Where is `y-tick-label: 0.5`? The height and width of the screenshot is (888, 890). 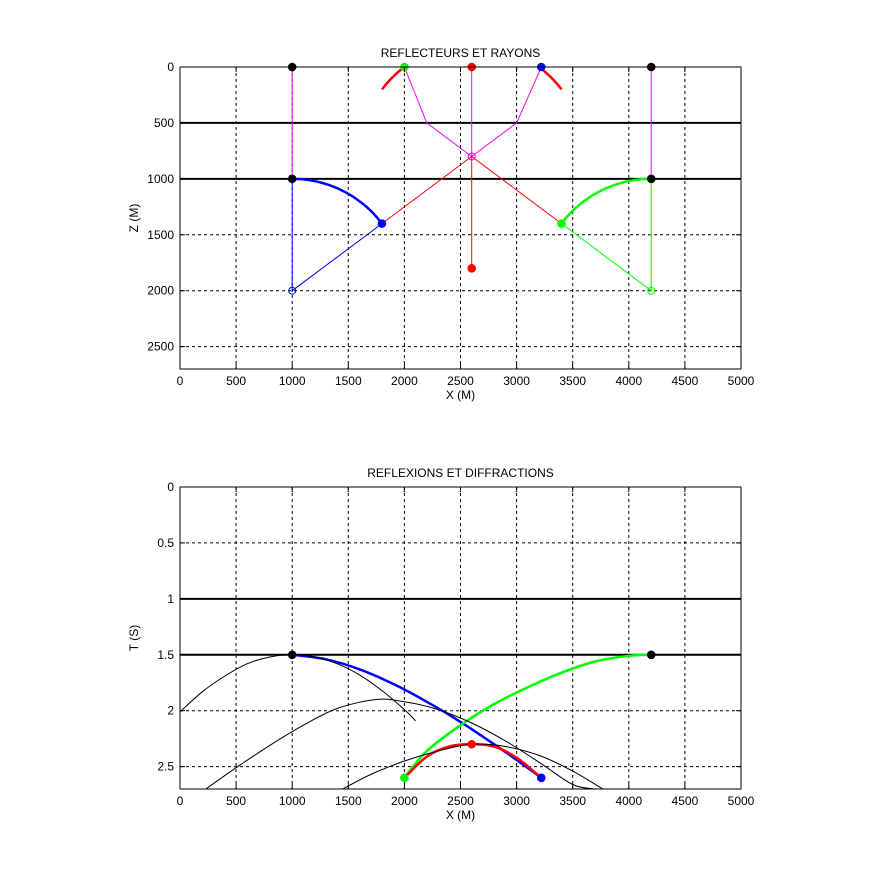 y-tick-label: 0.5 is located at coordinates (165, 543).